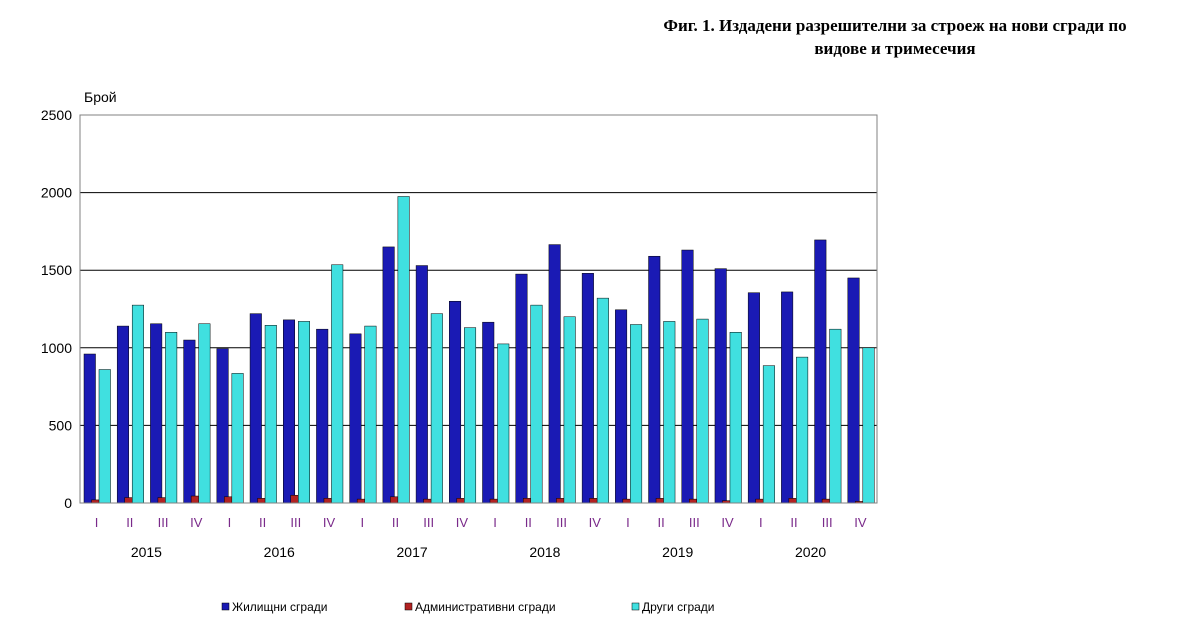  Describe the element at coordinates (56, 115) in the screenshot. I see `y-tick-label: 2500` at that location.